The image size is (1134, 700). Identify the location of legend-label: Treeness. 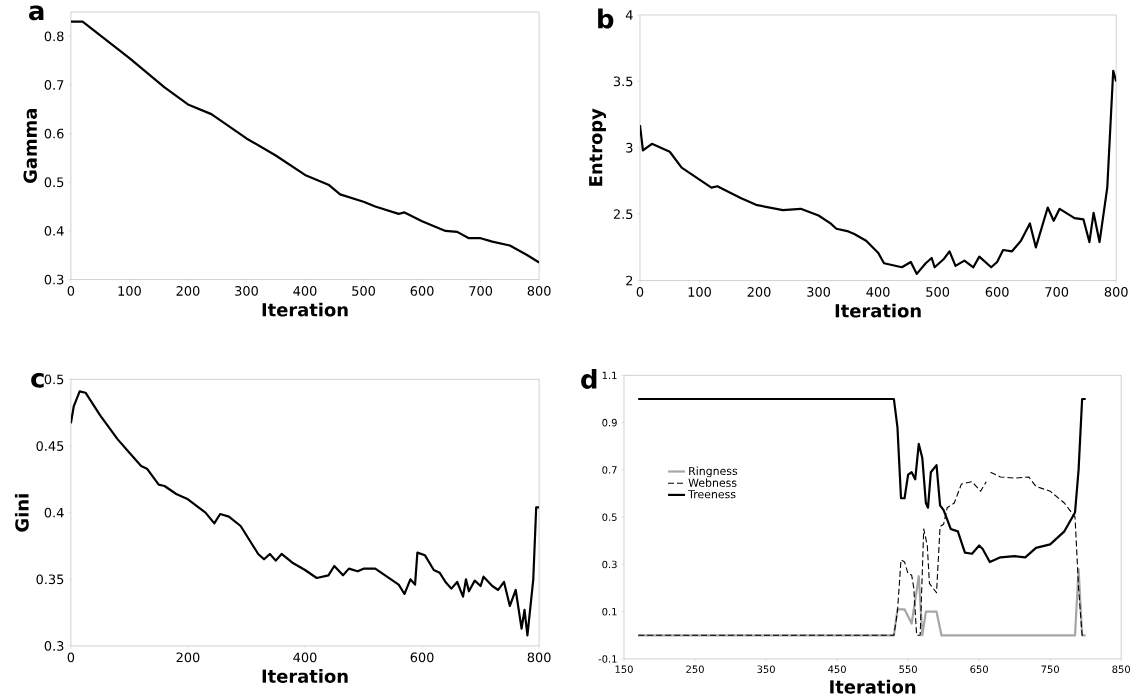
(712, 494).